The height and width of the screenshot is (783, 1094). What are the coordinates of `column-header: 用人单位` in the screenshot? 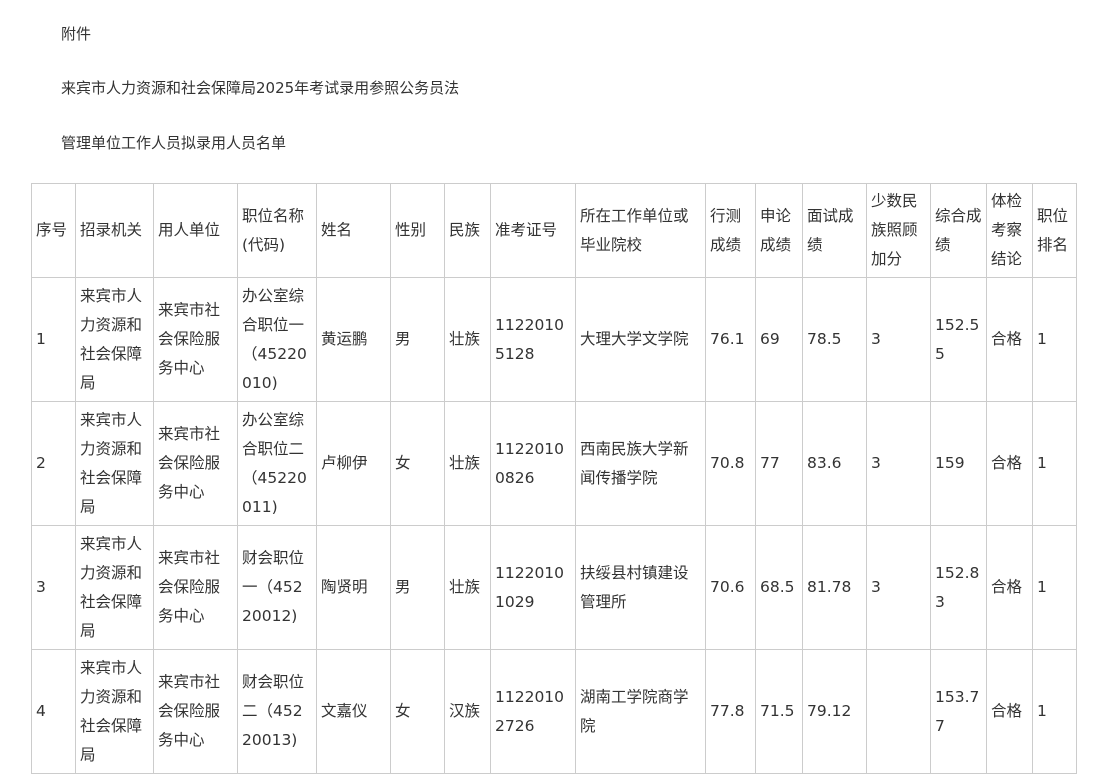 It's located at (195, 230).